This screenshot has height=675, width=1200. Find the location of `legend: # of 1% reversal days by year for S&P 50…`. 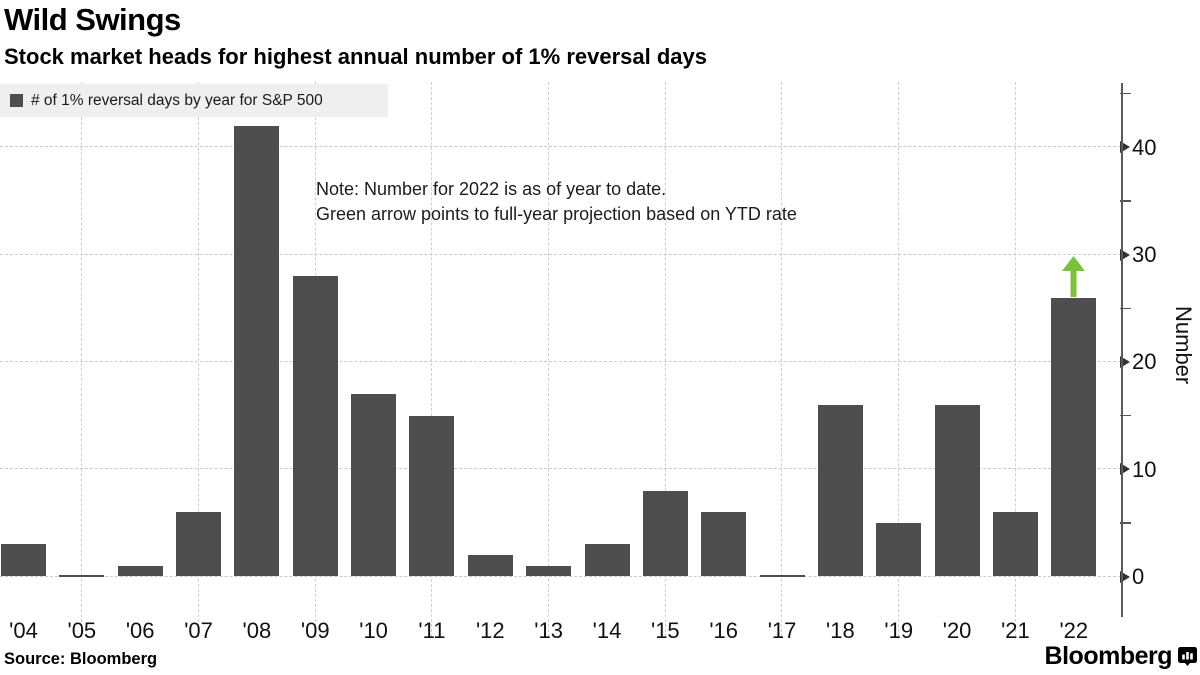

legend: # of 1% reversal days by year for S&P 50… is located at coordinates (194, 100).